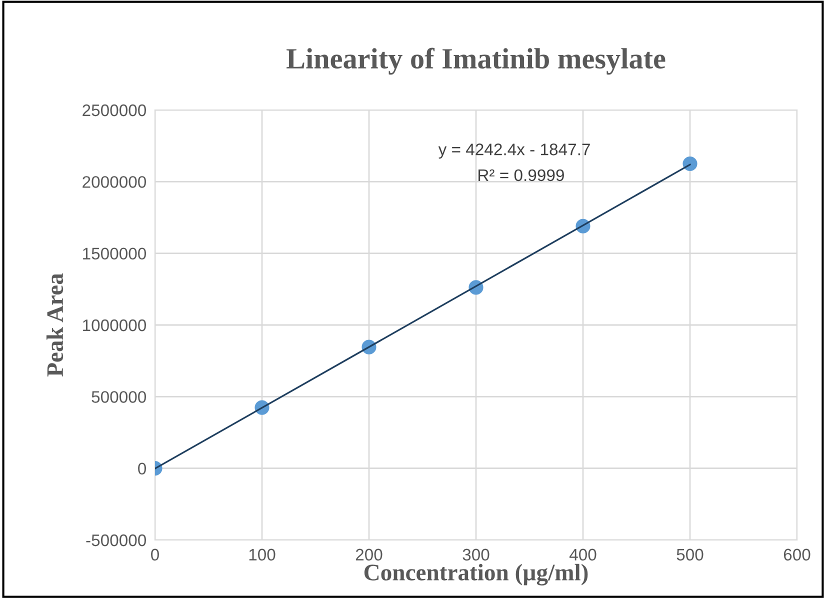 The width and height of the screenshot is (826, 598). What do you see at coordinates (114, 254) in the screenshot?
I see `y-tick-label: 1500000` at bounding box center [114, 254].